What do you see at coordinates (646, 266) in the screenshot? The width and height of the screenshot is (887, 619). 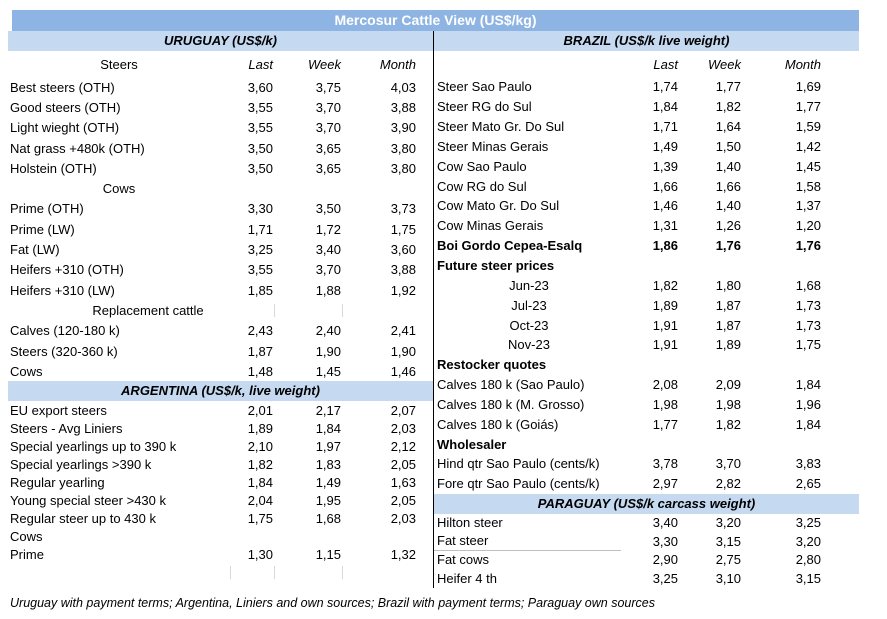 I see `subgroup-row-future-steer-prices: Future steer prices` at bounding box center [646, 266].